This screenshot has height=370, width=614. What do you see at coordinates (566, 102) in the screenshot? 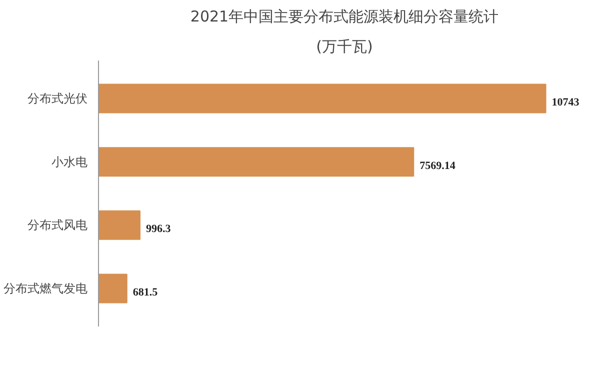
I see `data-label: 10743` at bounding box center [566, 102].